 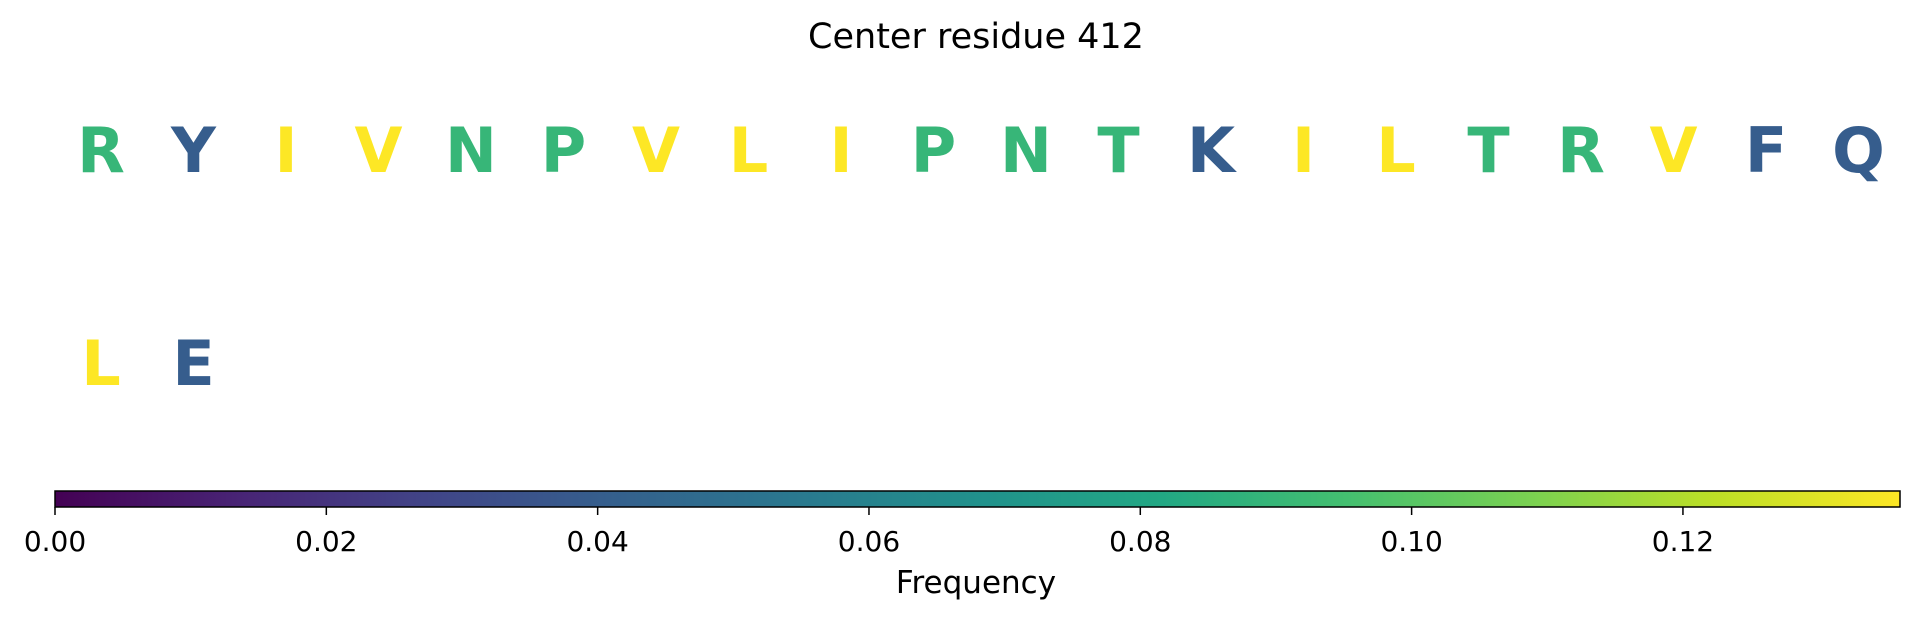 I want to click on residue-letter: K, so click(x=1212, y=150).